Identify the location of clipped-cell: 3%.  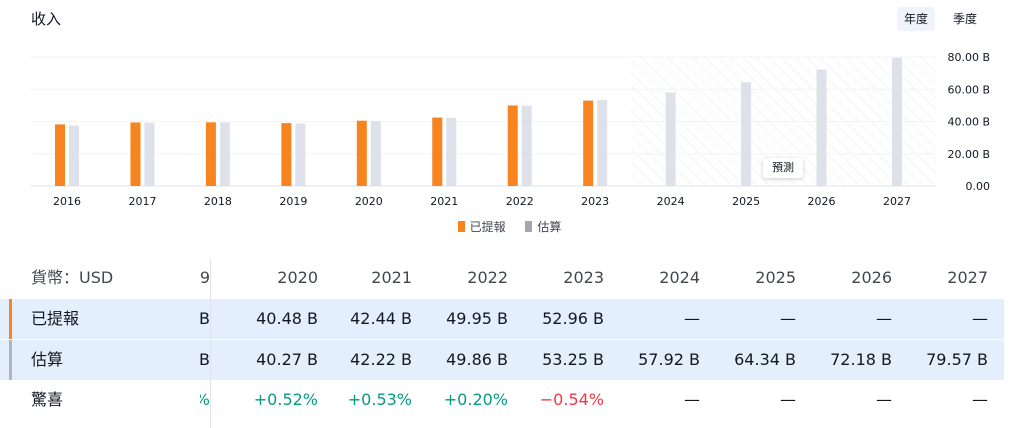
(205, 400).